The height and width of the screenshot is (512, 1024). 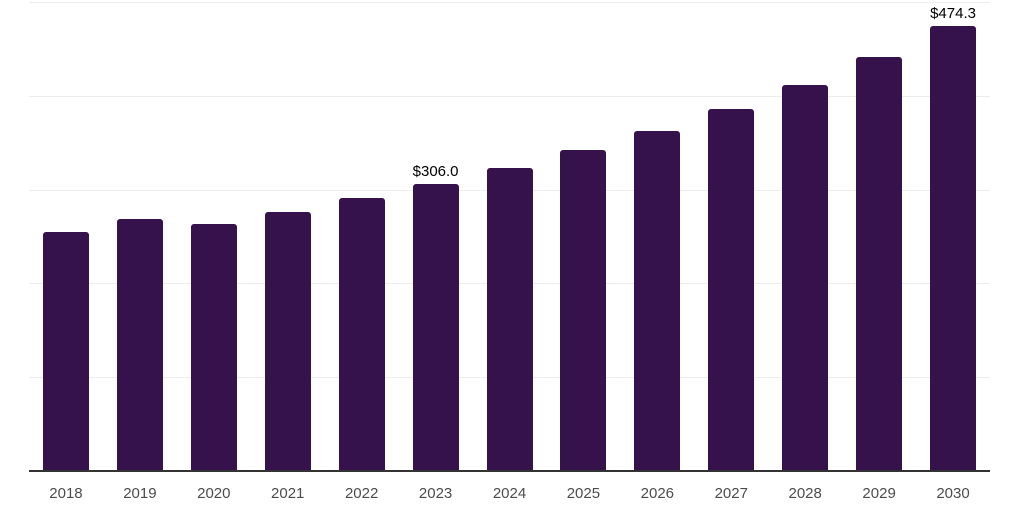 What do you see at coordinates (361, 334) in the screenshot?
I see `bar-2022` at bounding box center [361, 334].